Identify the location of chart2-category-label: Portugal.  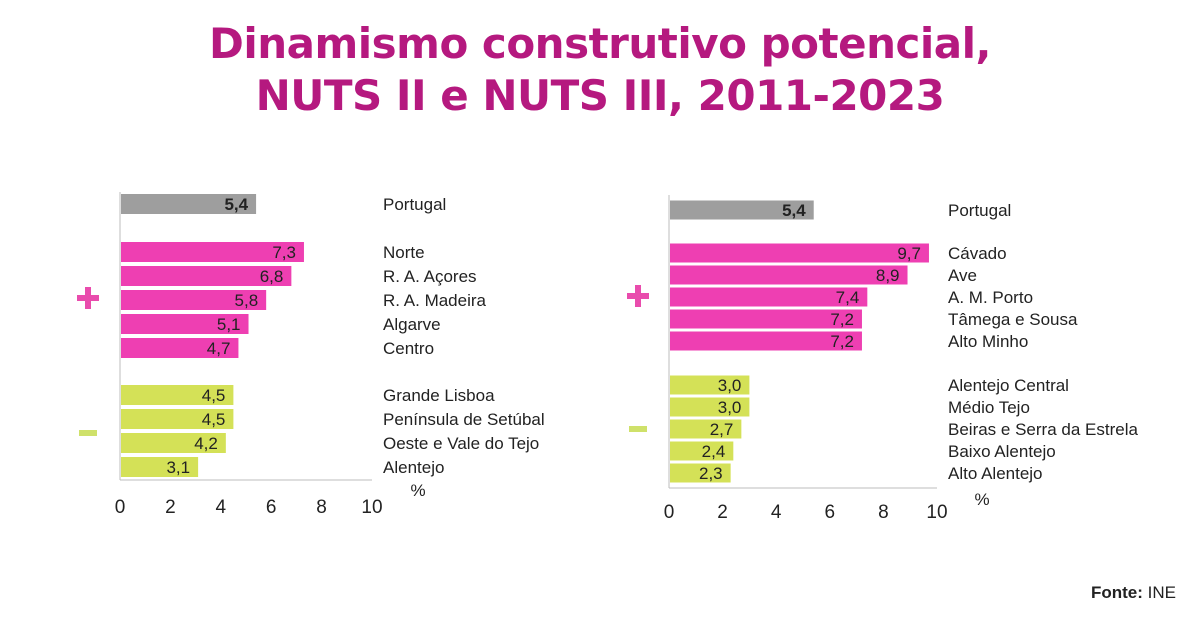
(979, 210).